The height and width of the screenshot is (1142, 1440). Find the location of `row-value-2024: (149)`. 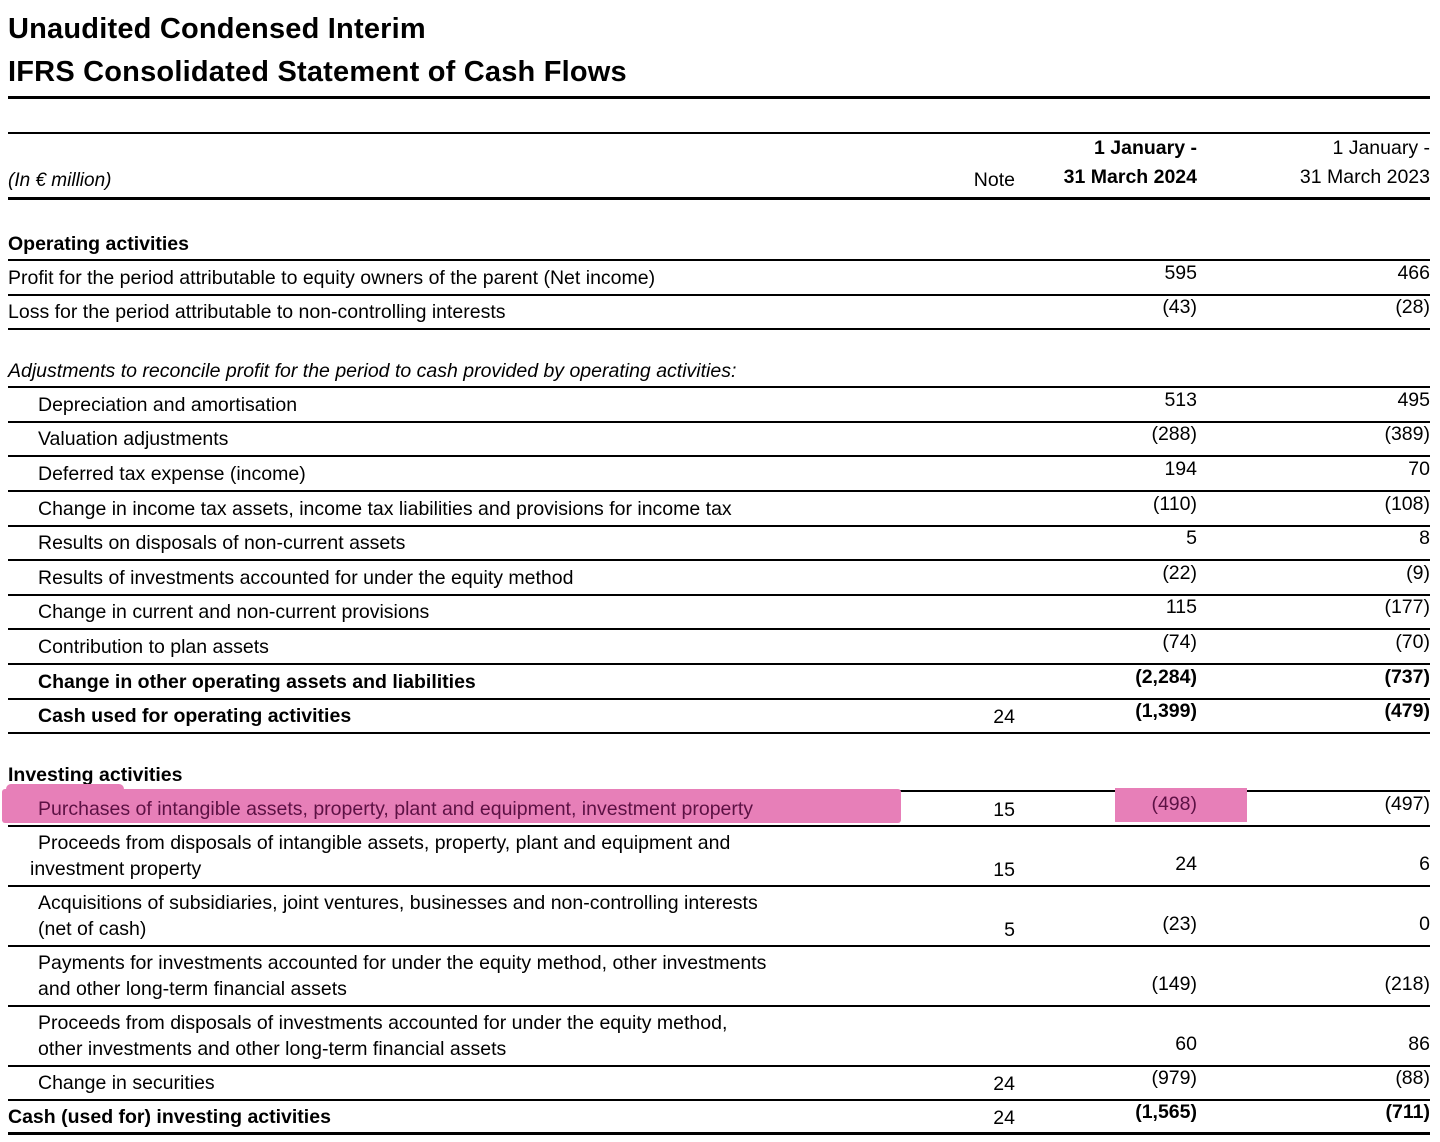

row-value-2024: (149) is located at coordinates (1174, 983).